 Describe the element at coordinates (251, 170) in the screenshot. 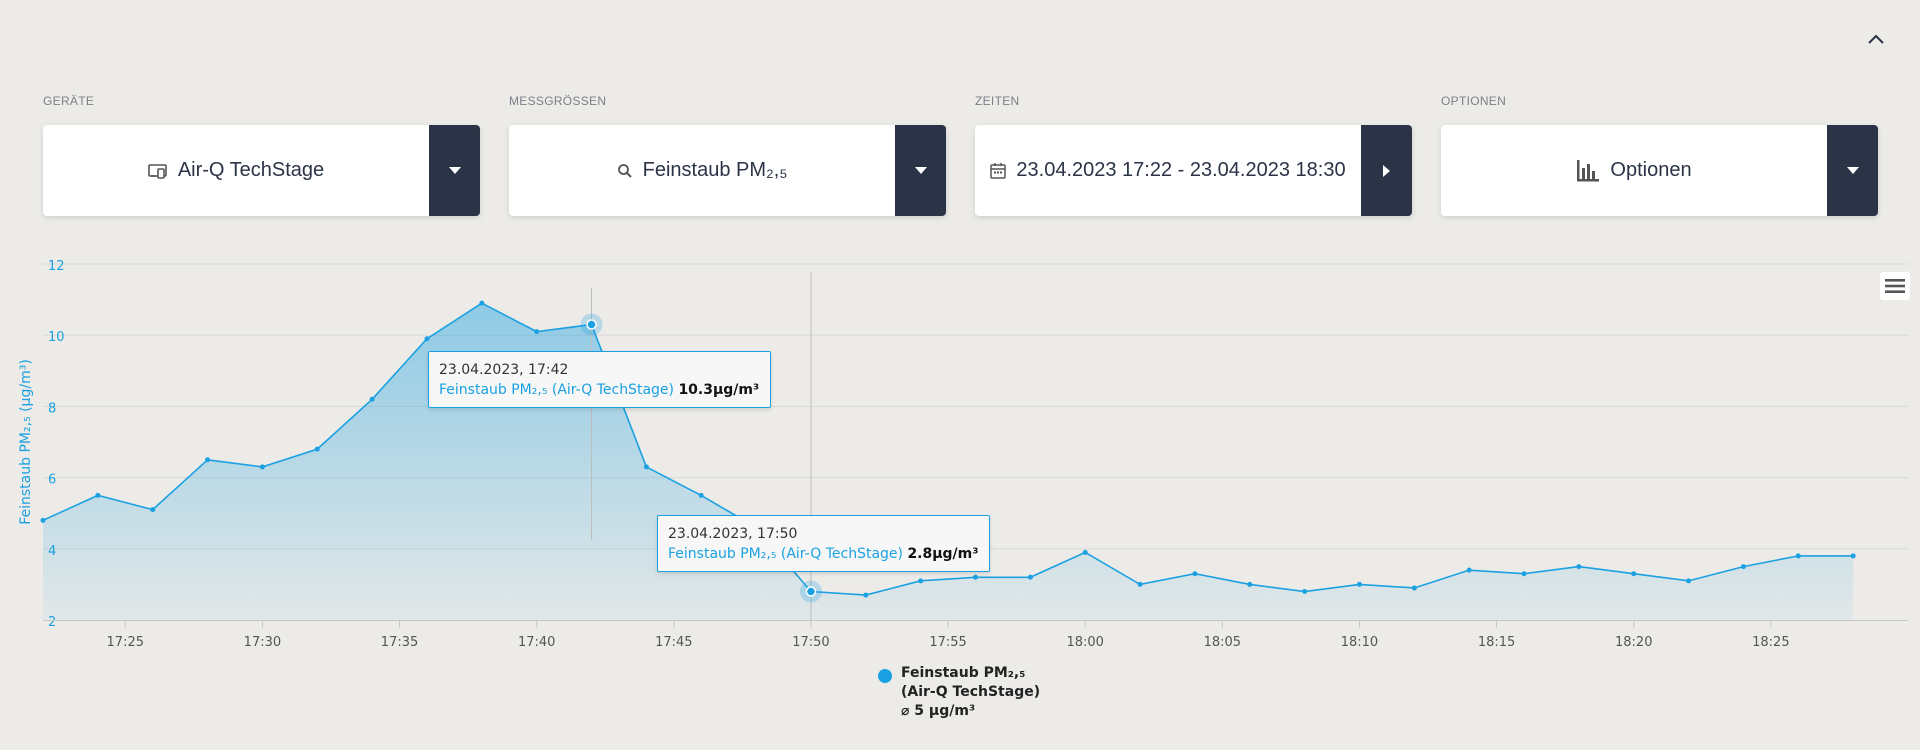

I see `device-select-value: Air-Q TechStage` at that location.